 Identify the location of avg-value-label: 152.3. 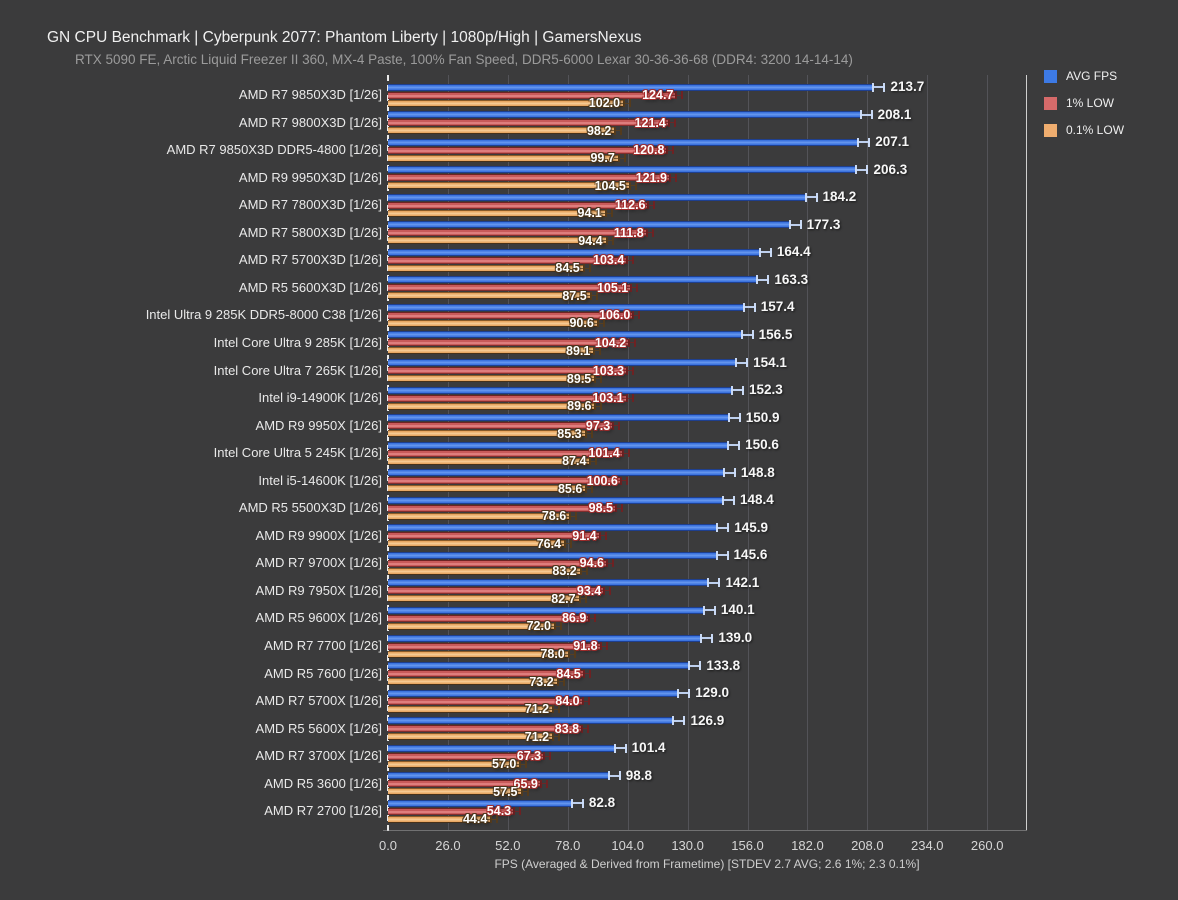
(765, 390).